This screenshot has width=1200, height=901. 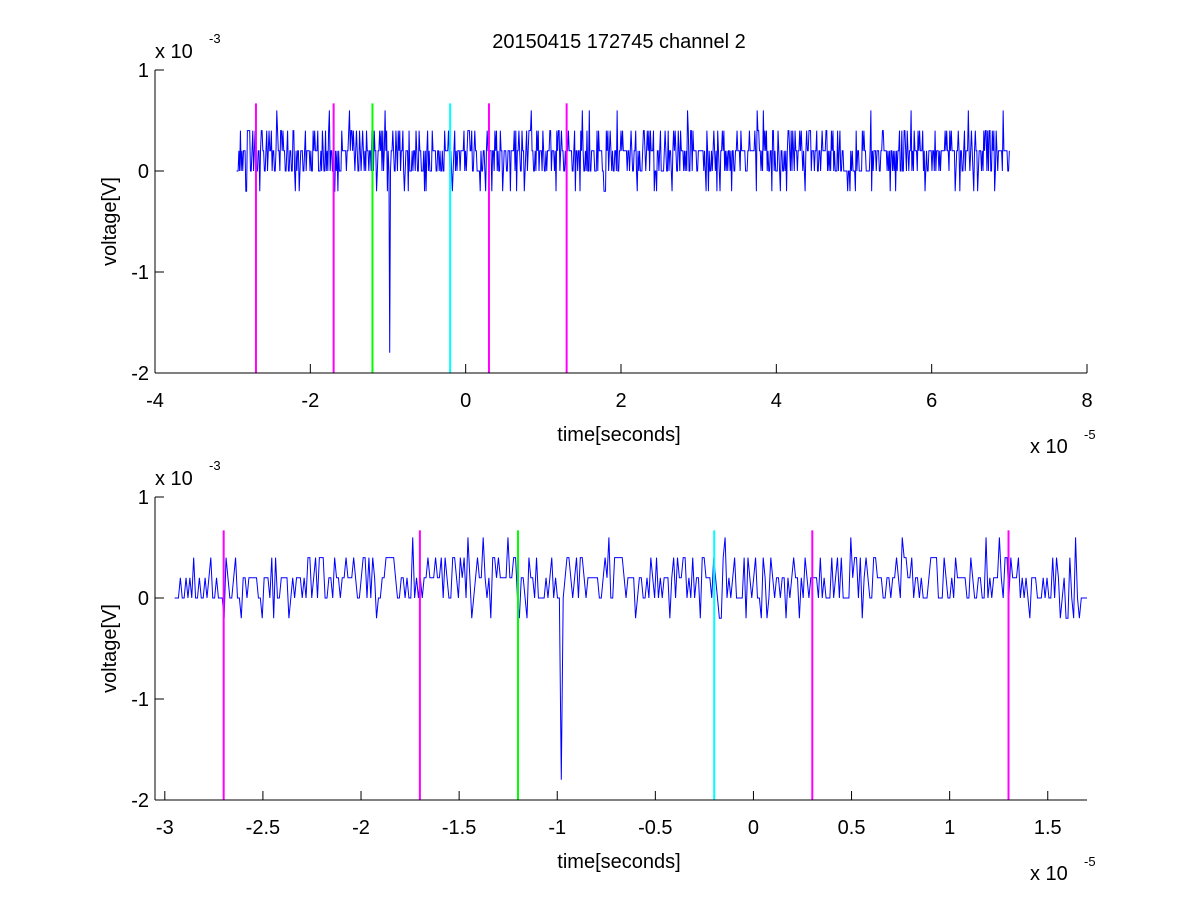 What do you see at coordinates (1086, 401) in the screenshot?
I see `x-tick-label: 8` at bounding box center [1086, 401].